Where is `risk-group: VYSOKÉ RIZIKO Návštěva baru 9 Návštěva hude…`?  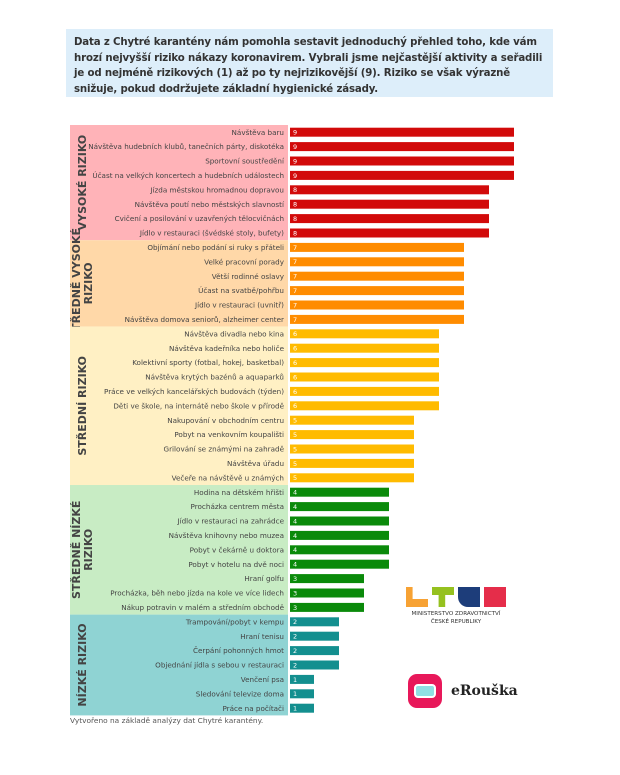 risk-group: VYSOKÉ RIZIKO Návštěva baru 9 Návštěva hude… is located at coordinates (292, 183).